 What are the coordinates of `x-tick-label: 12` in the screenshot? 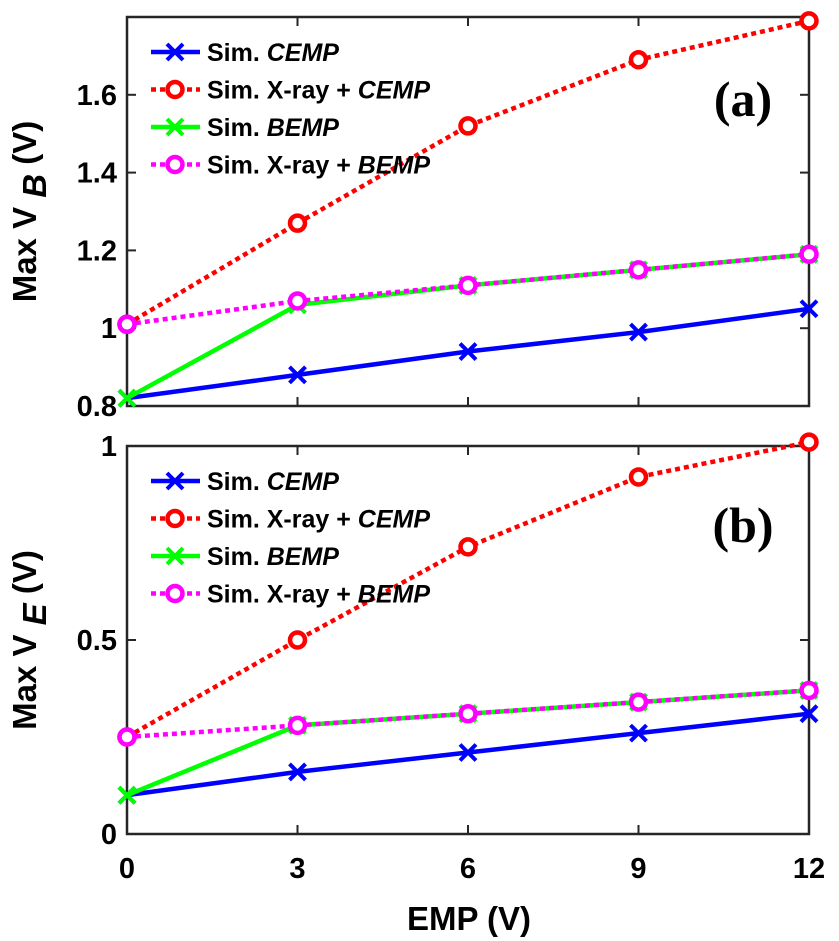 It's located at (809, 869).